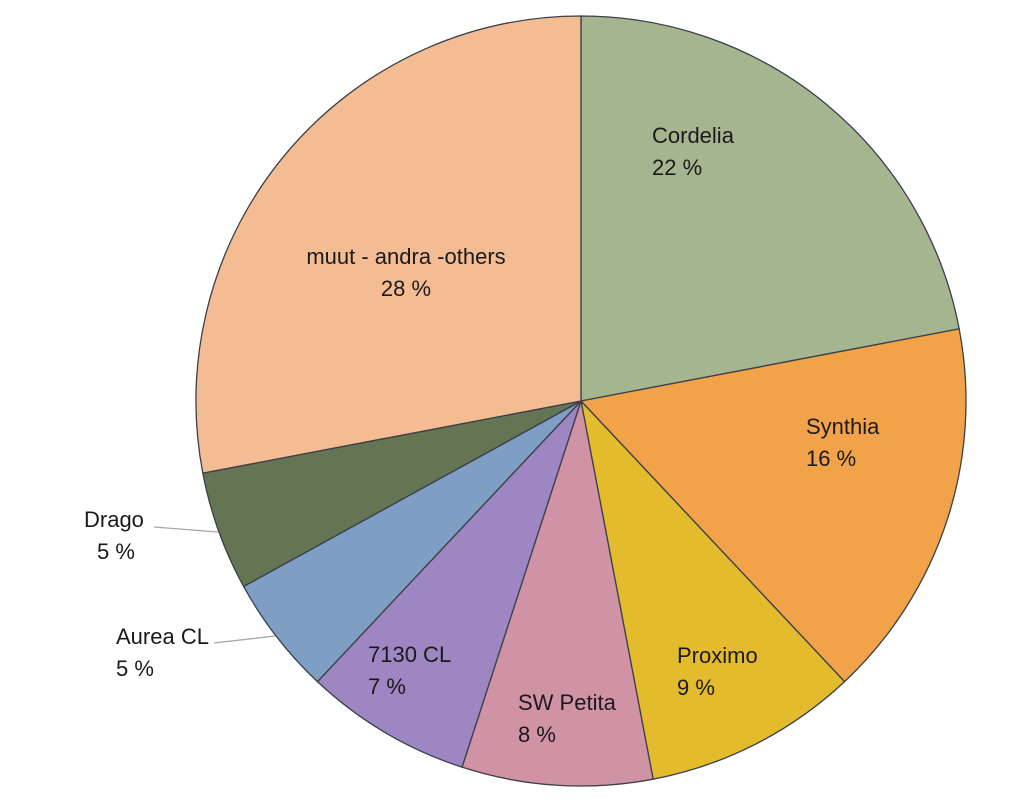  Describe the element at coordinates (409, 654) in the screenshot. I see `slice-name-label: 7130 CL` at that location.